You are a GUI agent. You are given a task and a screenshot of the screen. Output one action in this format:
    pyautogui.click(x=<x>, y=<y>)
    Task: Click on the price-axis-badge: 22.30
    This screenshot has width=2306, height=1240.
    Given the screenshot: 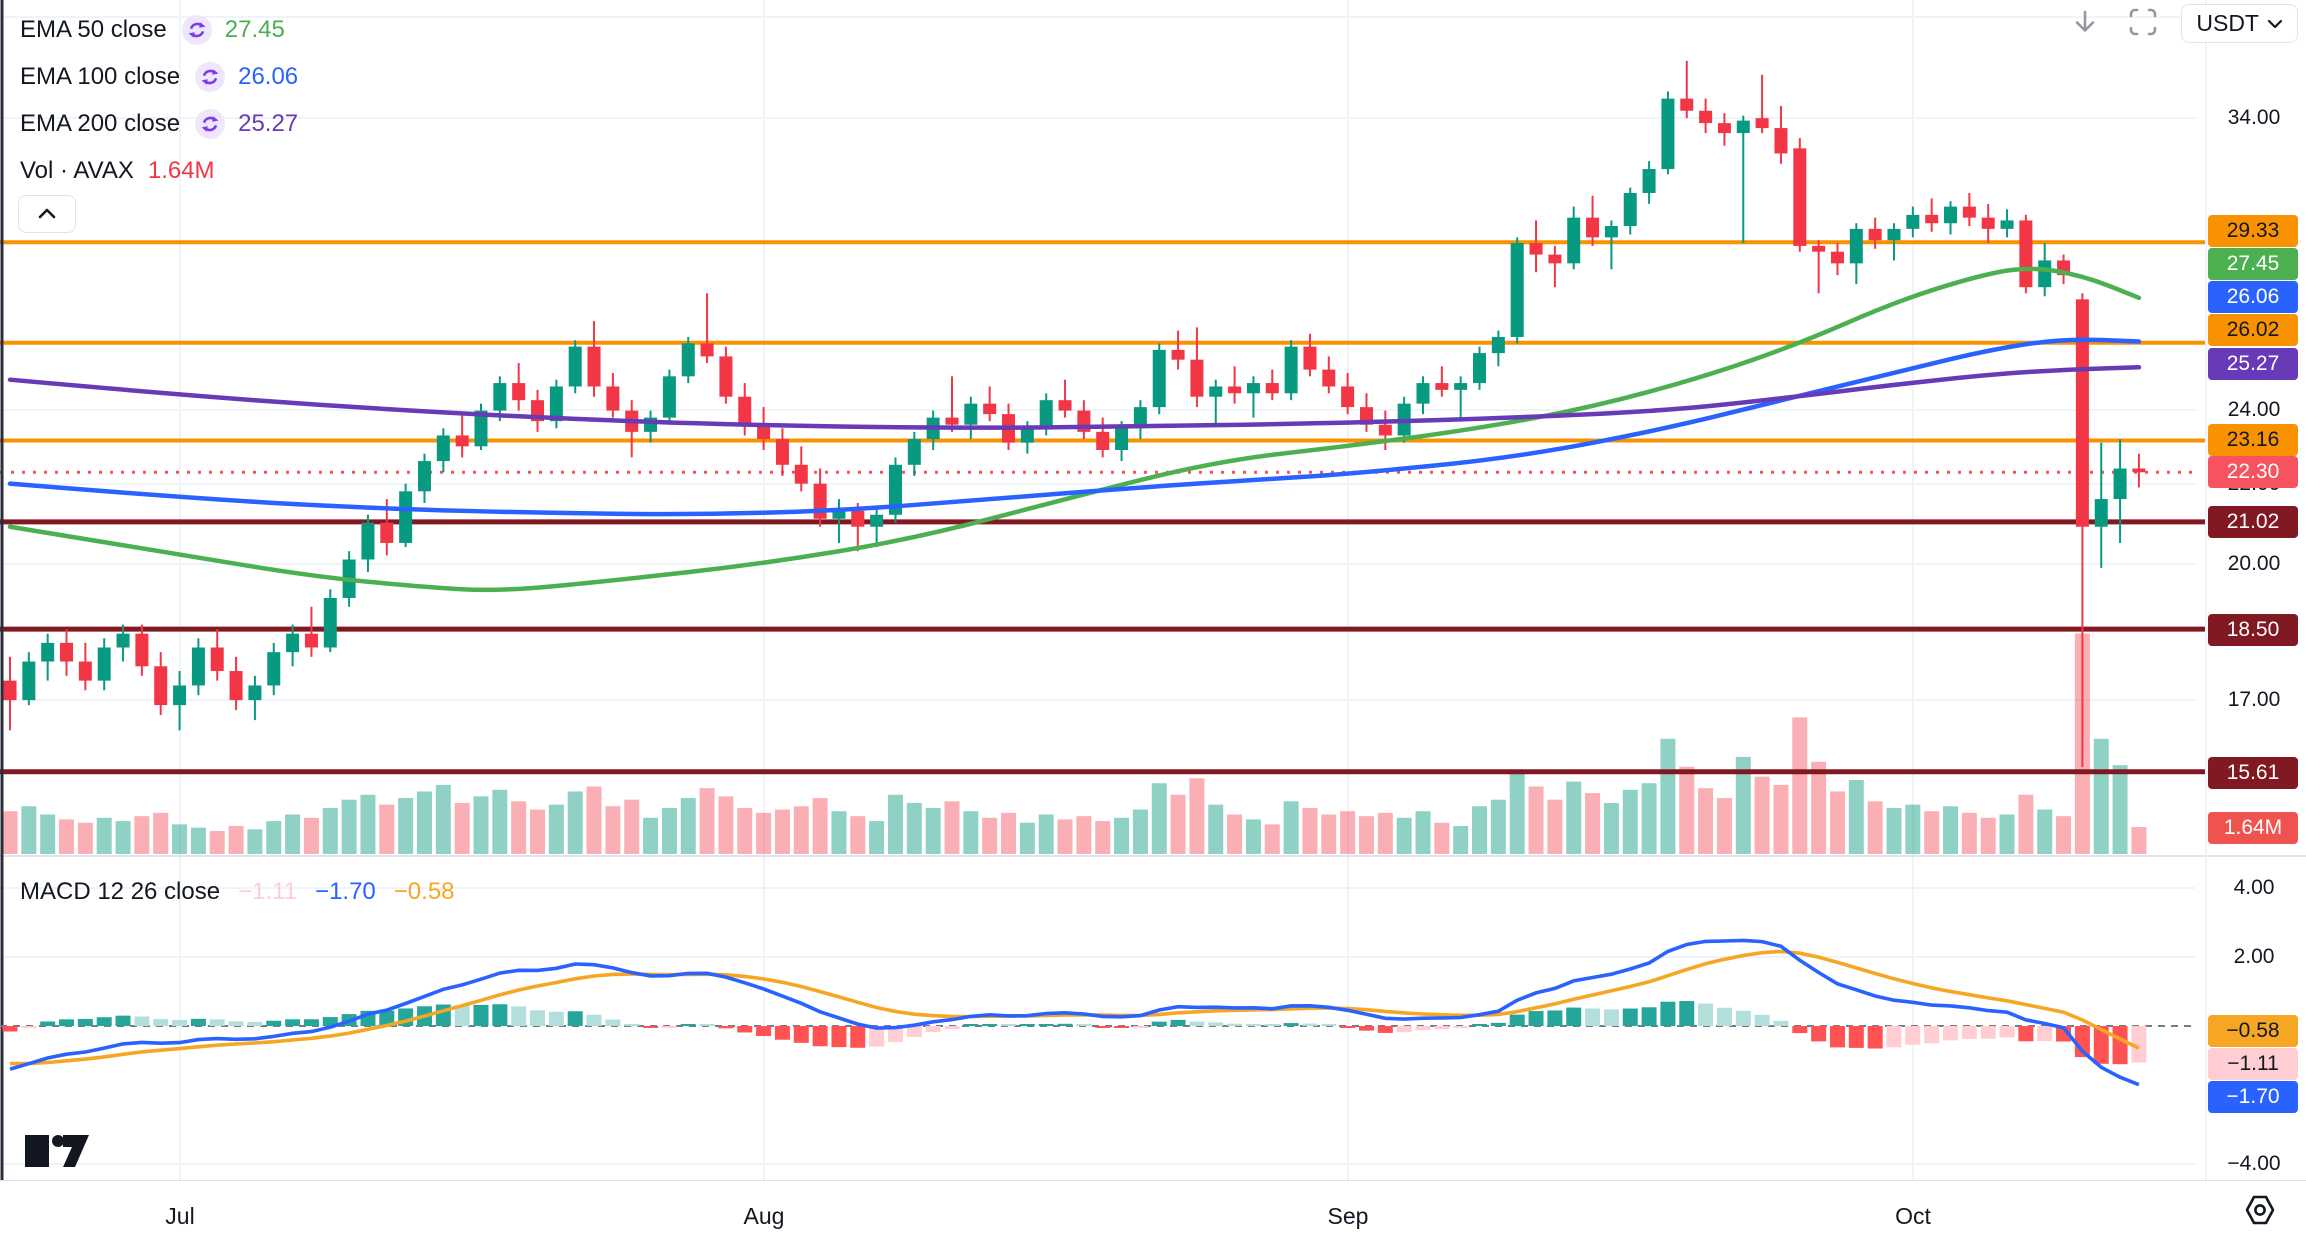 What is the action you would take?
    pyautogui.click(x=2253, y=472)
    